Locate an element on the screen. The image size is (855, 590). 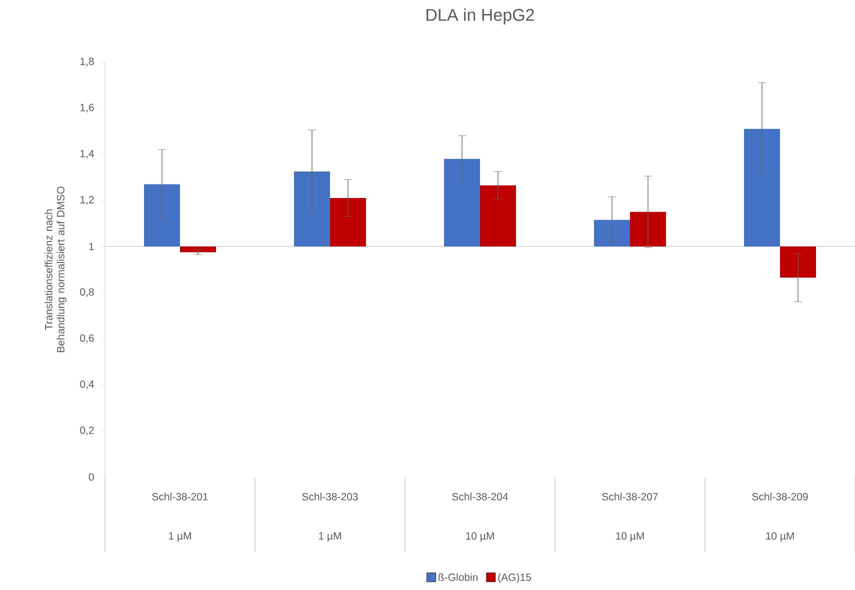
y-tick-label: 0,4 is located at coordinates (87, 385).